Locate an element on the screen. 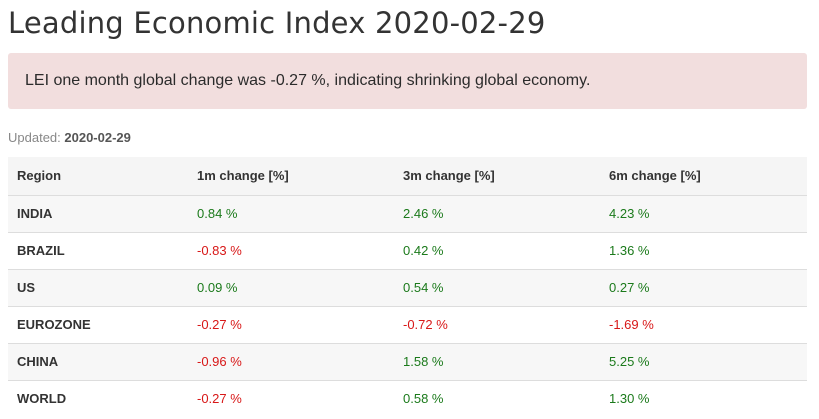  change-6m-cell: 1.36 % is located at coordinates (629, 250).